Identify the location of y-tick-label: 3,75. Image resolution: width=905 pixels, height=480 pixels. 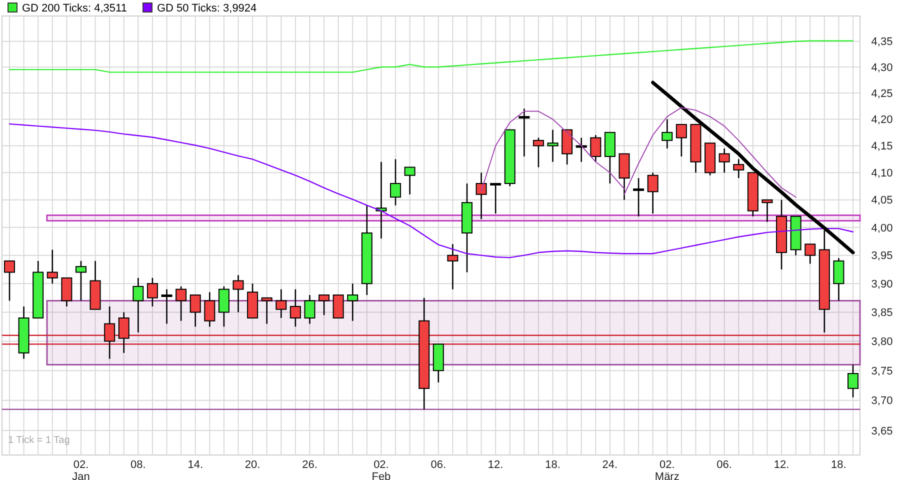
(882, 371).